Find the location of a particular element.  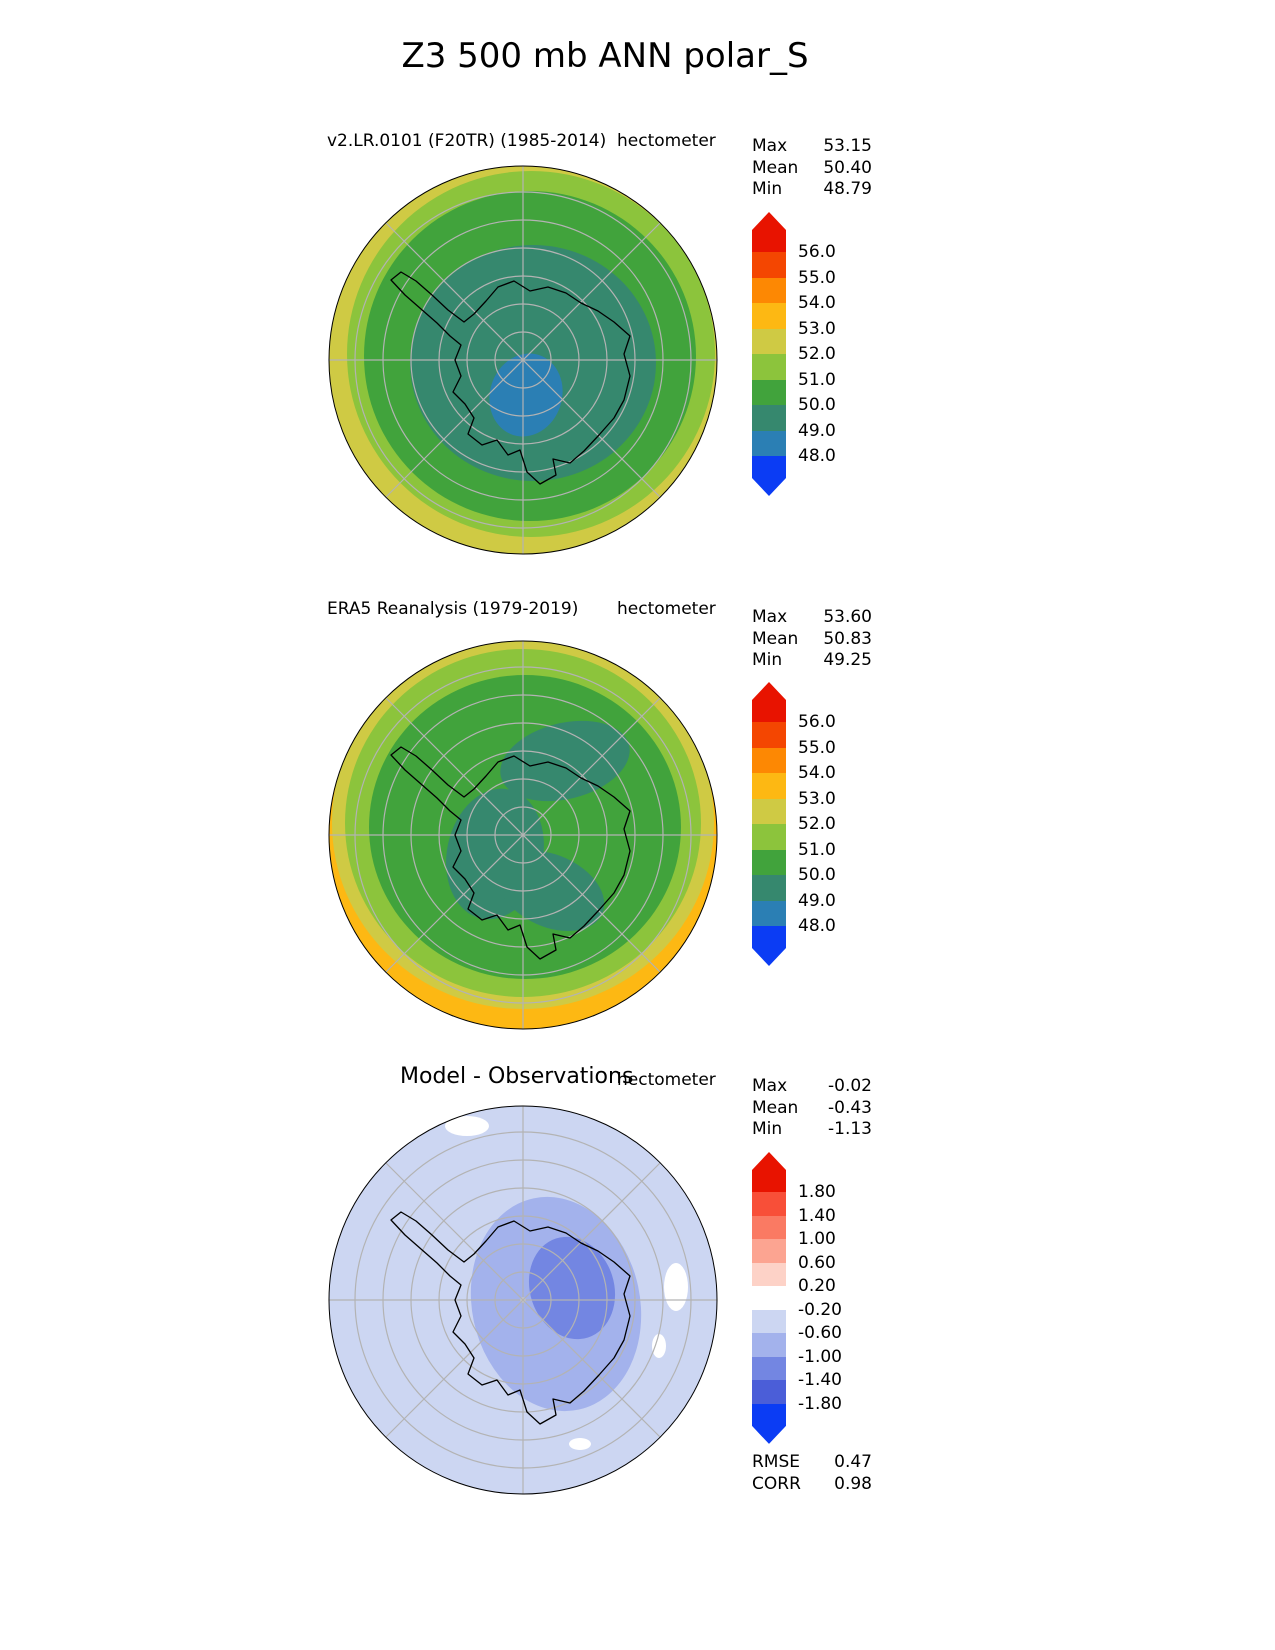

colorbar-tick-label: 49.0 is located at coordinates (817, 430).